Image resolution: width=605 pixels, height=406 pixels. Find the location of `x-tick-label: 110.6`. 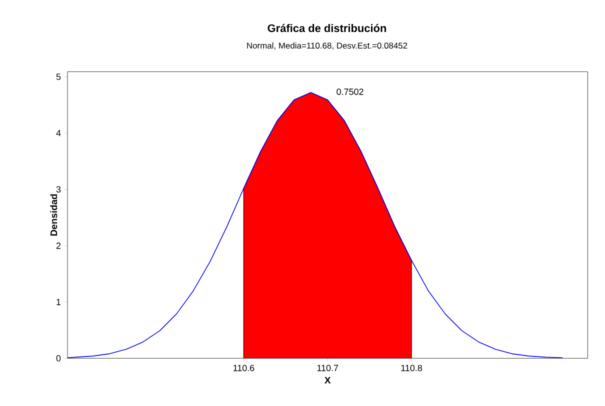

x-tick-label: 110.6 is located at coordinates (244, 368).